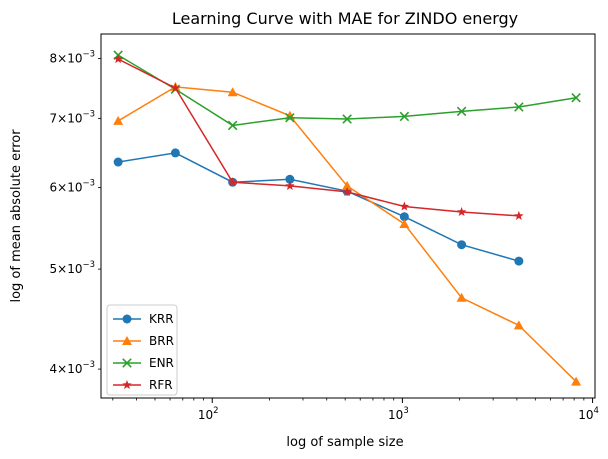 The width and height of the screenshot is (608, 459). What do you see at coordinates (73, 268) in the screenshot?
I see `y-tick-label: 5×10⁻³` at bounding box center [73, 268].